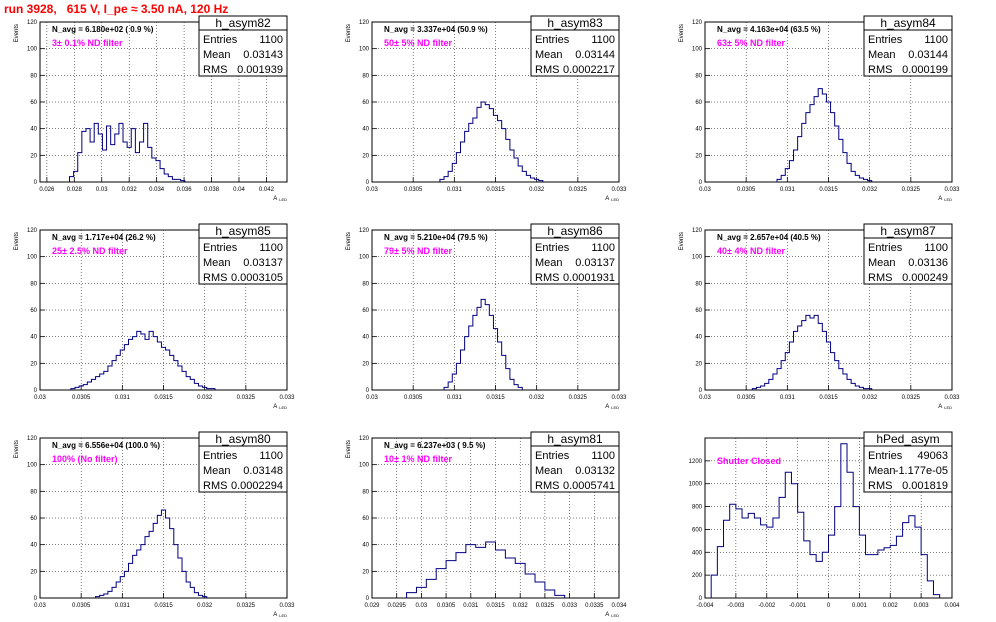  Describe the element at coordinates (908, 23) in the screenshot. I see `histogram-name: h_asym84` at that location.